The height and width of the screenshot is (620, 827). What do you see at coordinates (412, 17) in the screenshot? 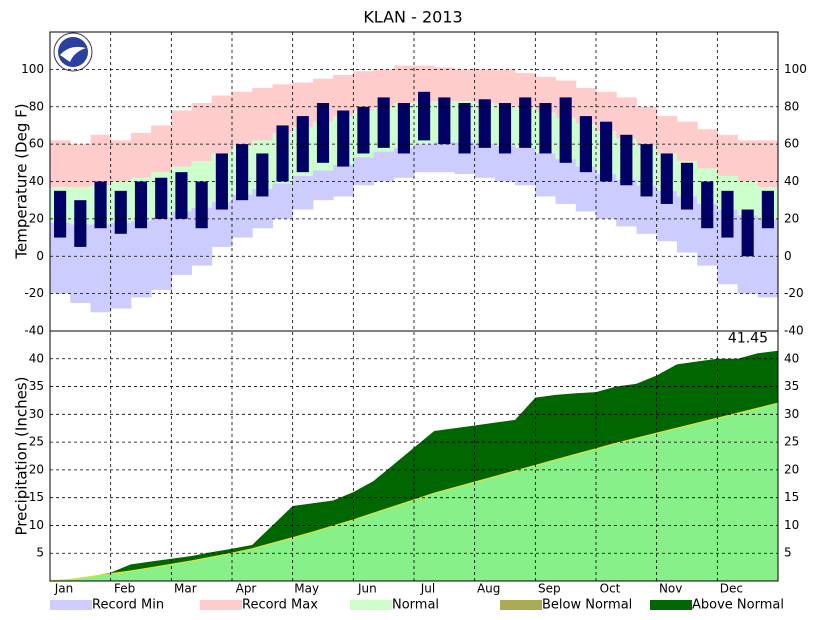
I see `chart-title: KLAN - 2013` at bounding box center [412, 17].